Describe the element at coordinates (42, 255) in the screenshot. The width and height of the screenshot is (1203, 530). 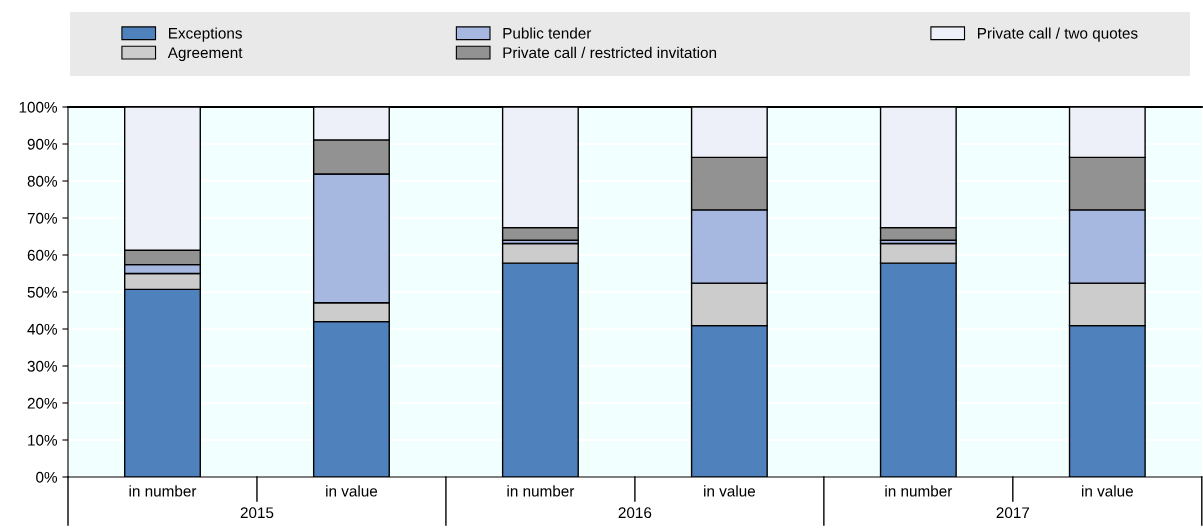
I see `y-tick-label: 60%` at that location.